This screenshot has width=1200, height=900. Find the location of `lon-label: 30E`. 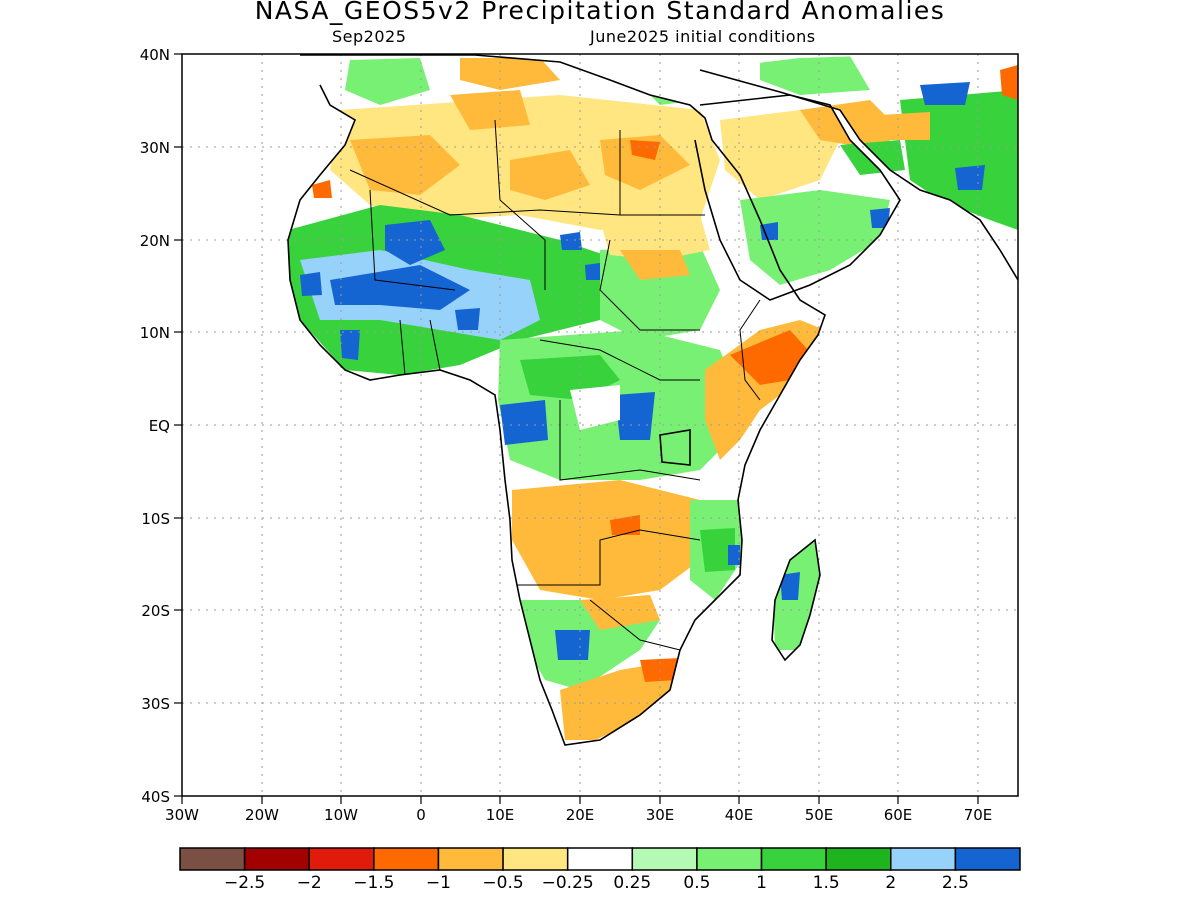

lon-label: 30E is located at coordinates (660, 815).